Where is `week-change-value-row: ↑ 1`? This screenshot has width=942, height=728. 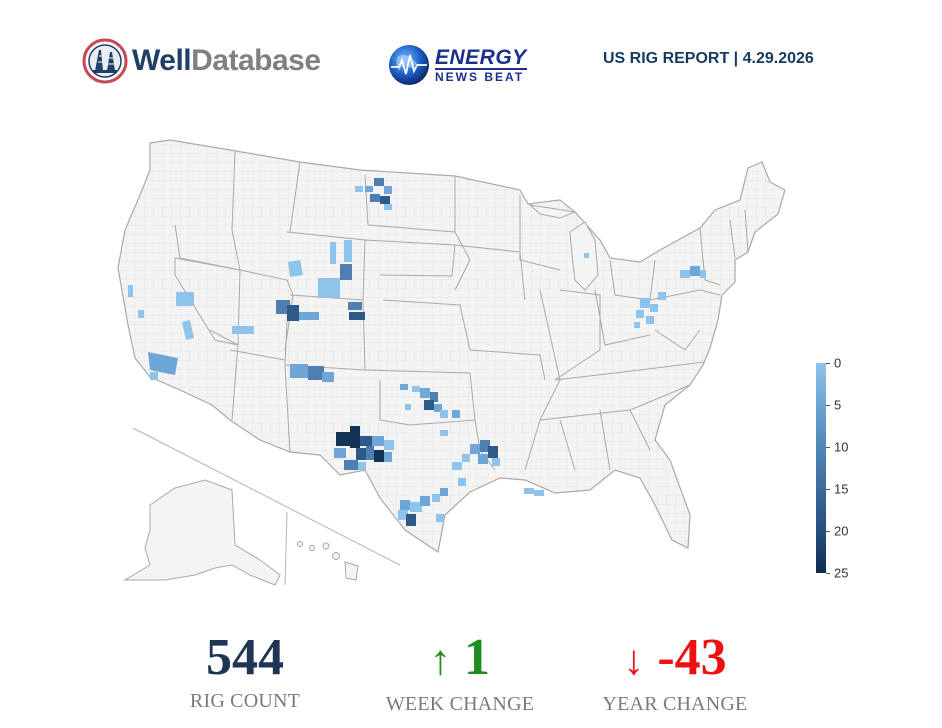
week-change-value-row: ↑ 1 is located at coordinates (460, 659).